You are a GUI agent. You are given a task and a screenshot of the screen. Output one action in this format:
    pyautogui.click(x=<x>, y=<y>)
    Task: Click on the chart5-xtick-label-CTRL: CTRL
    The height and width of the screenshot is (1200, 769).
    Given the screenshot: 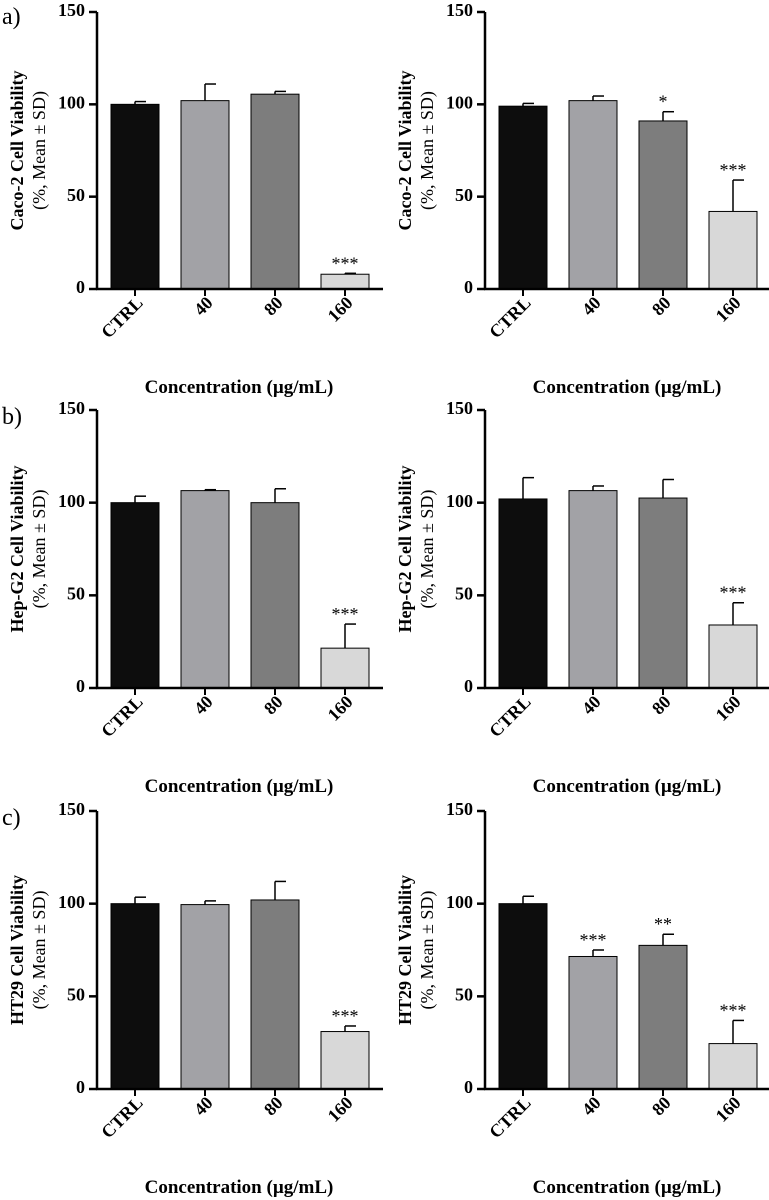 What is the action you would take?
    pyautogui.click(x=122, y=1118)
    